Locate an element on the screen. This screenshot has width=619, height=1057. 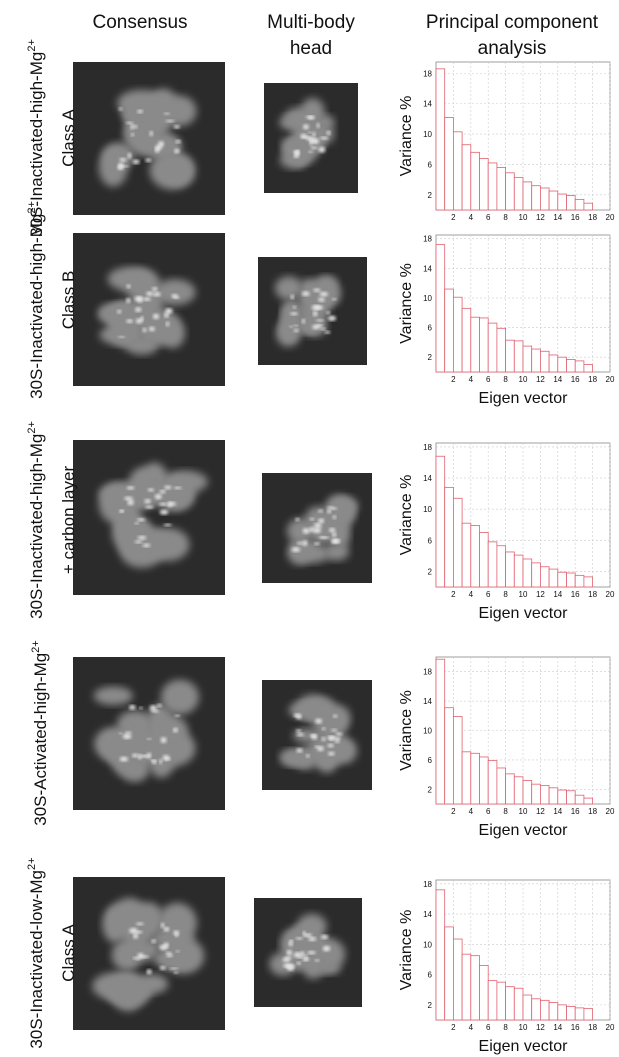
row-label-sup: 2+ is located at coordinates (32, 427).